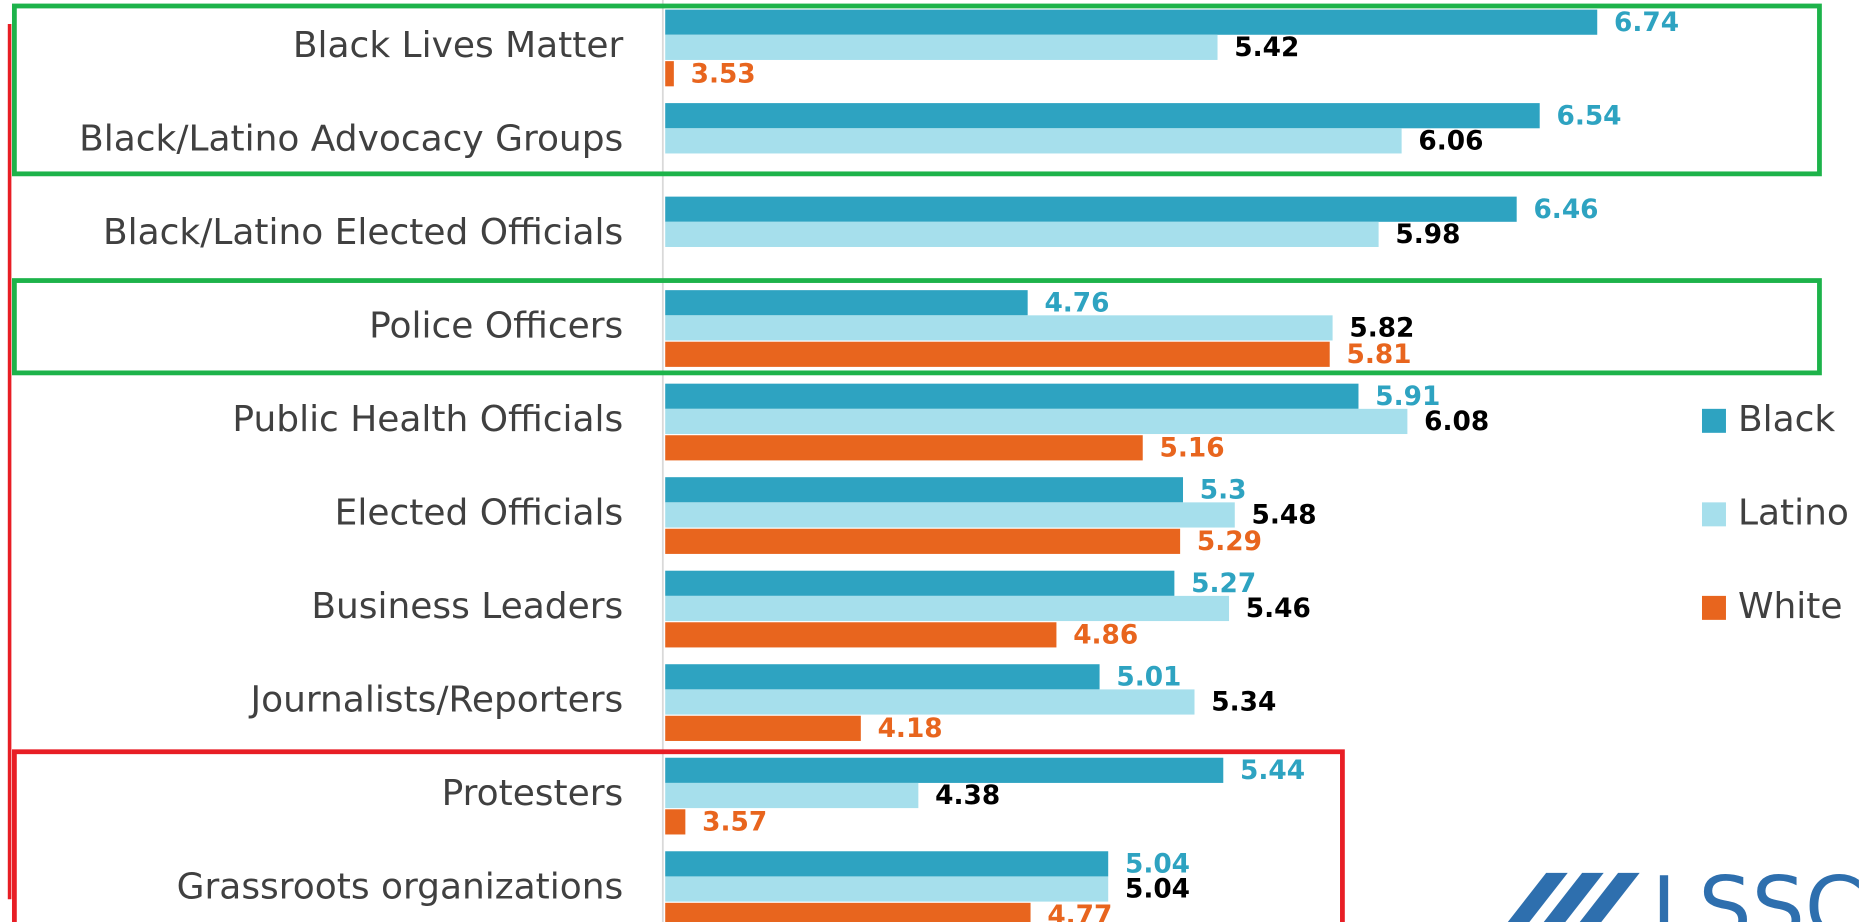 The height and width of the screenshot is (922, 1865). I want to click on value-label: 6.54, so click(1588, 116).